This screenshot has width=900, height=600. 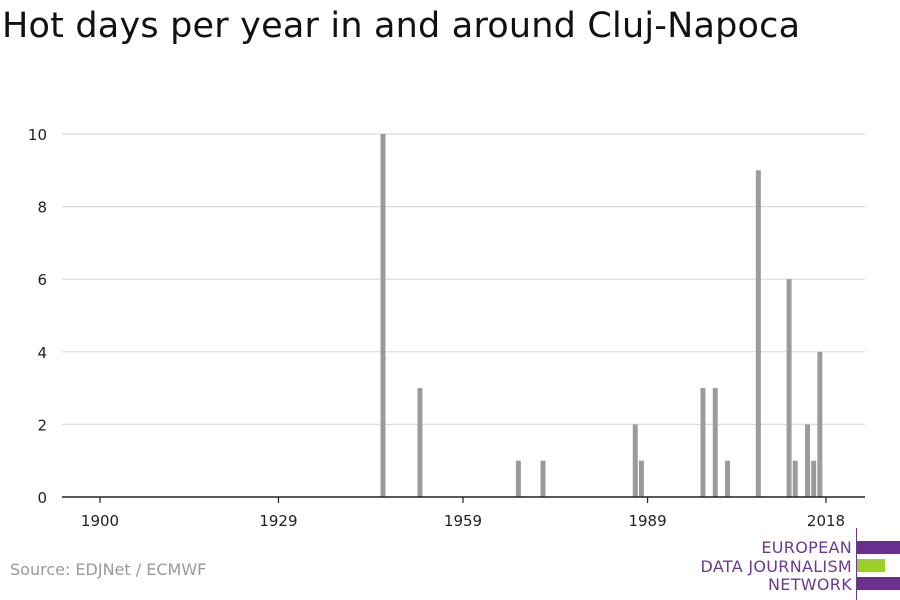 I want to click on bar-1952, so click(x=420, y=442).